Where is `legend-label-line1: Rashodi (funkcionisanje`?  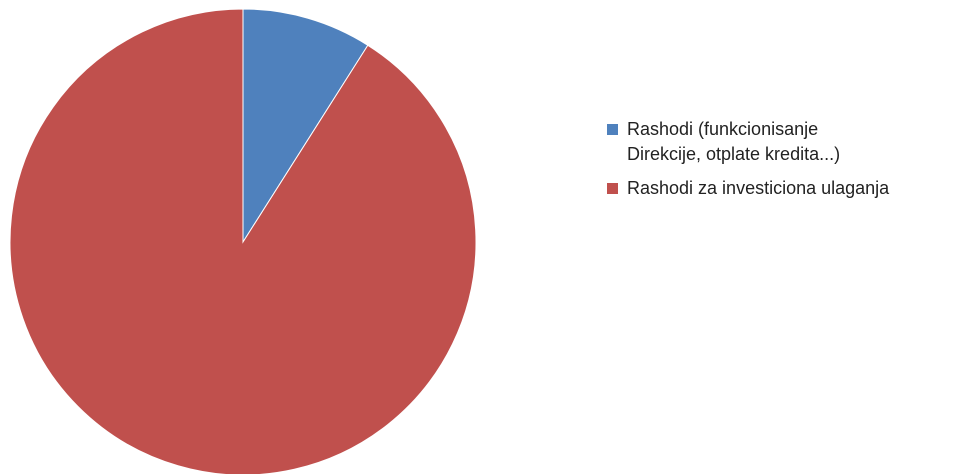
legend-label-line1: Rashodi (funkcionisanje is located at coordinates (723, 129).